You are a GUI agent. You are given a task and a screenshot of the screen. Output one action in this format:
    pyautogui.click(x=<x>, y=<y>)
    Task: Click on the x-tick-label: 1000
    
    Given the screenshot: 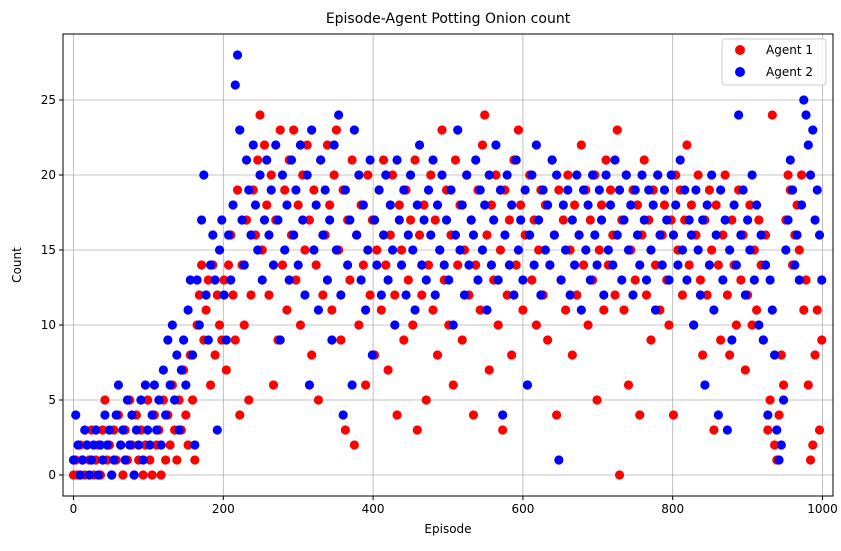 What is the action you would take?
    pyautogui.click(x=822, y=509)
    